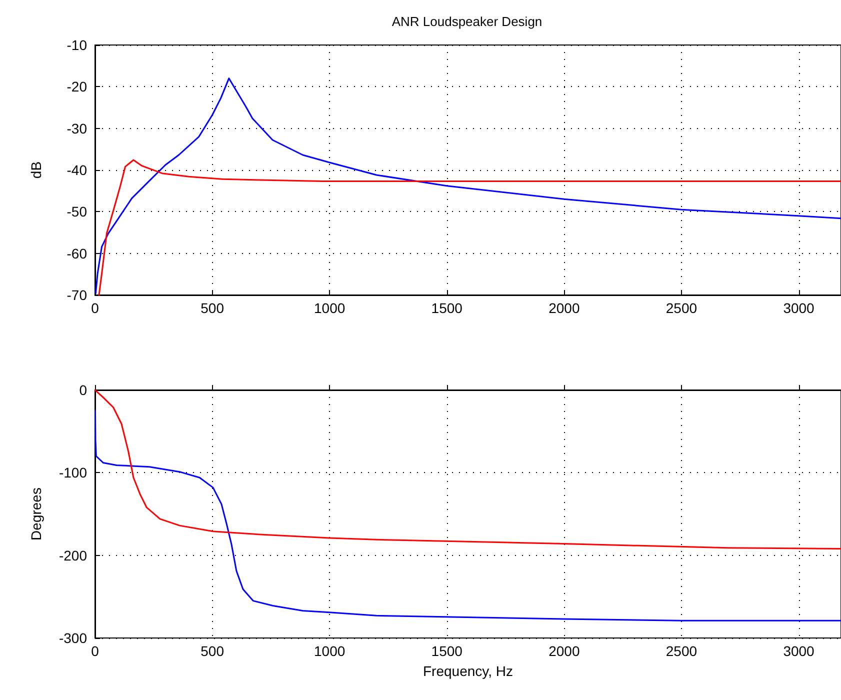 The height and width of the screenshot is (700, 841). I want to click on x-axis-title: Frequency, Hz, so click(468, 671).